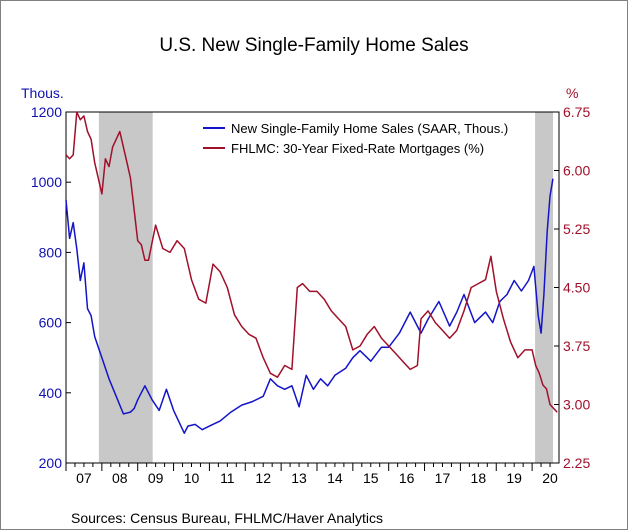 The height and width of the screenshot is (530, 628). Describe the element at coordinates (51, 393) in the screenshot. I see `left-tick-label: 400` at that location.